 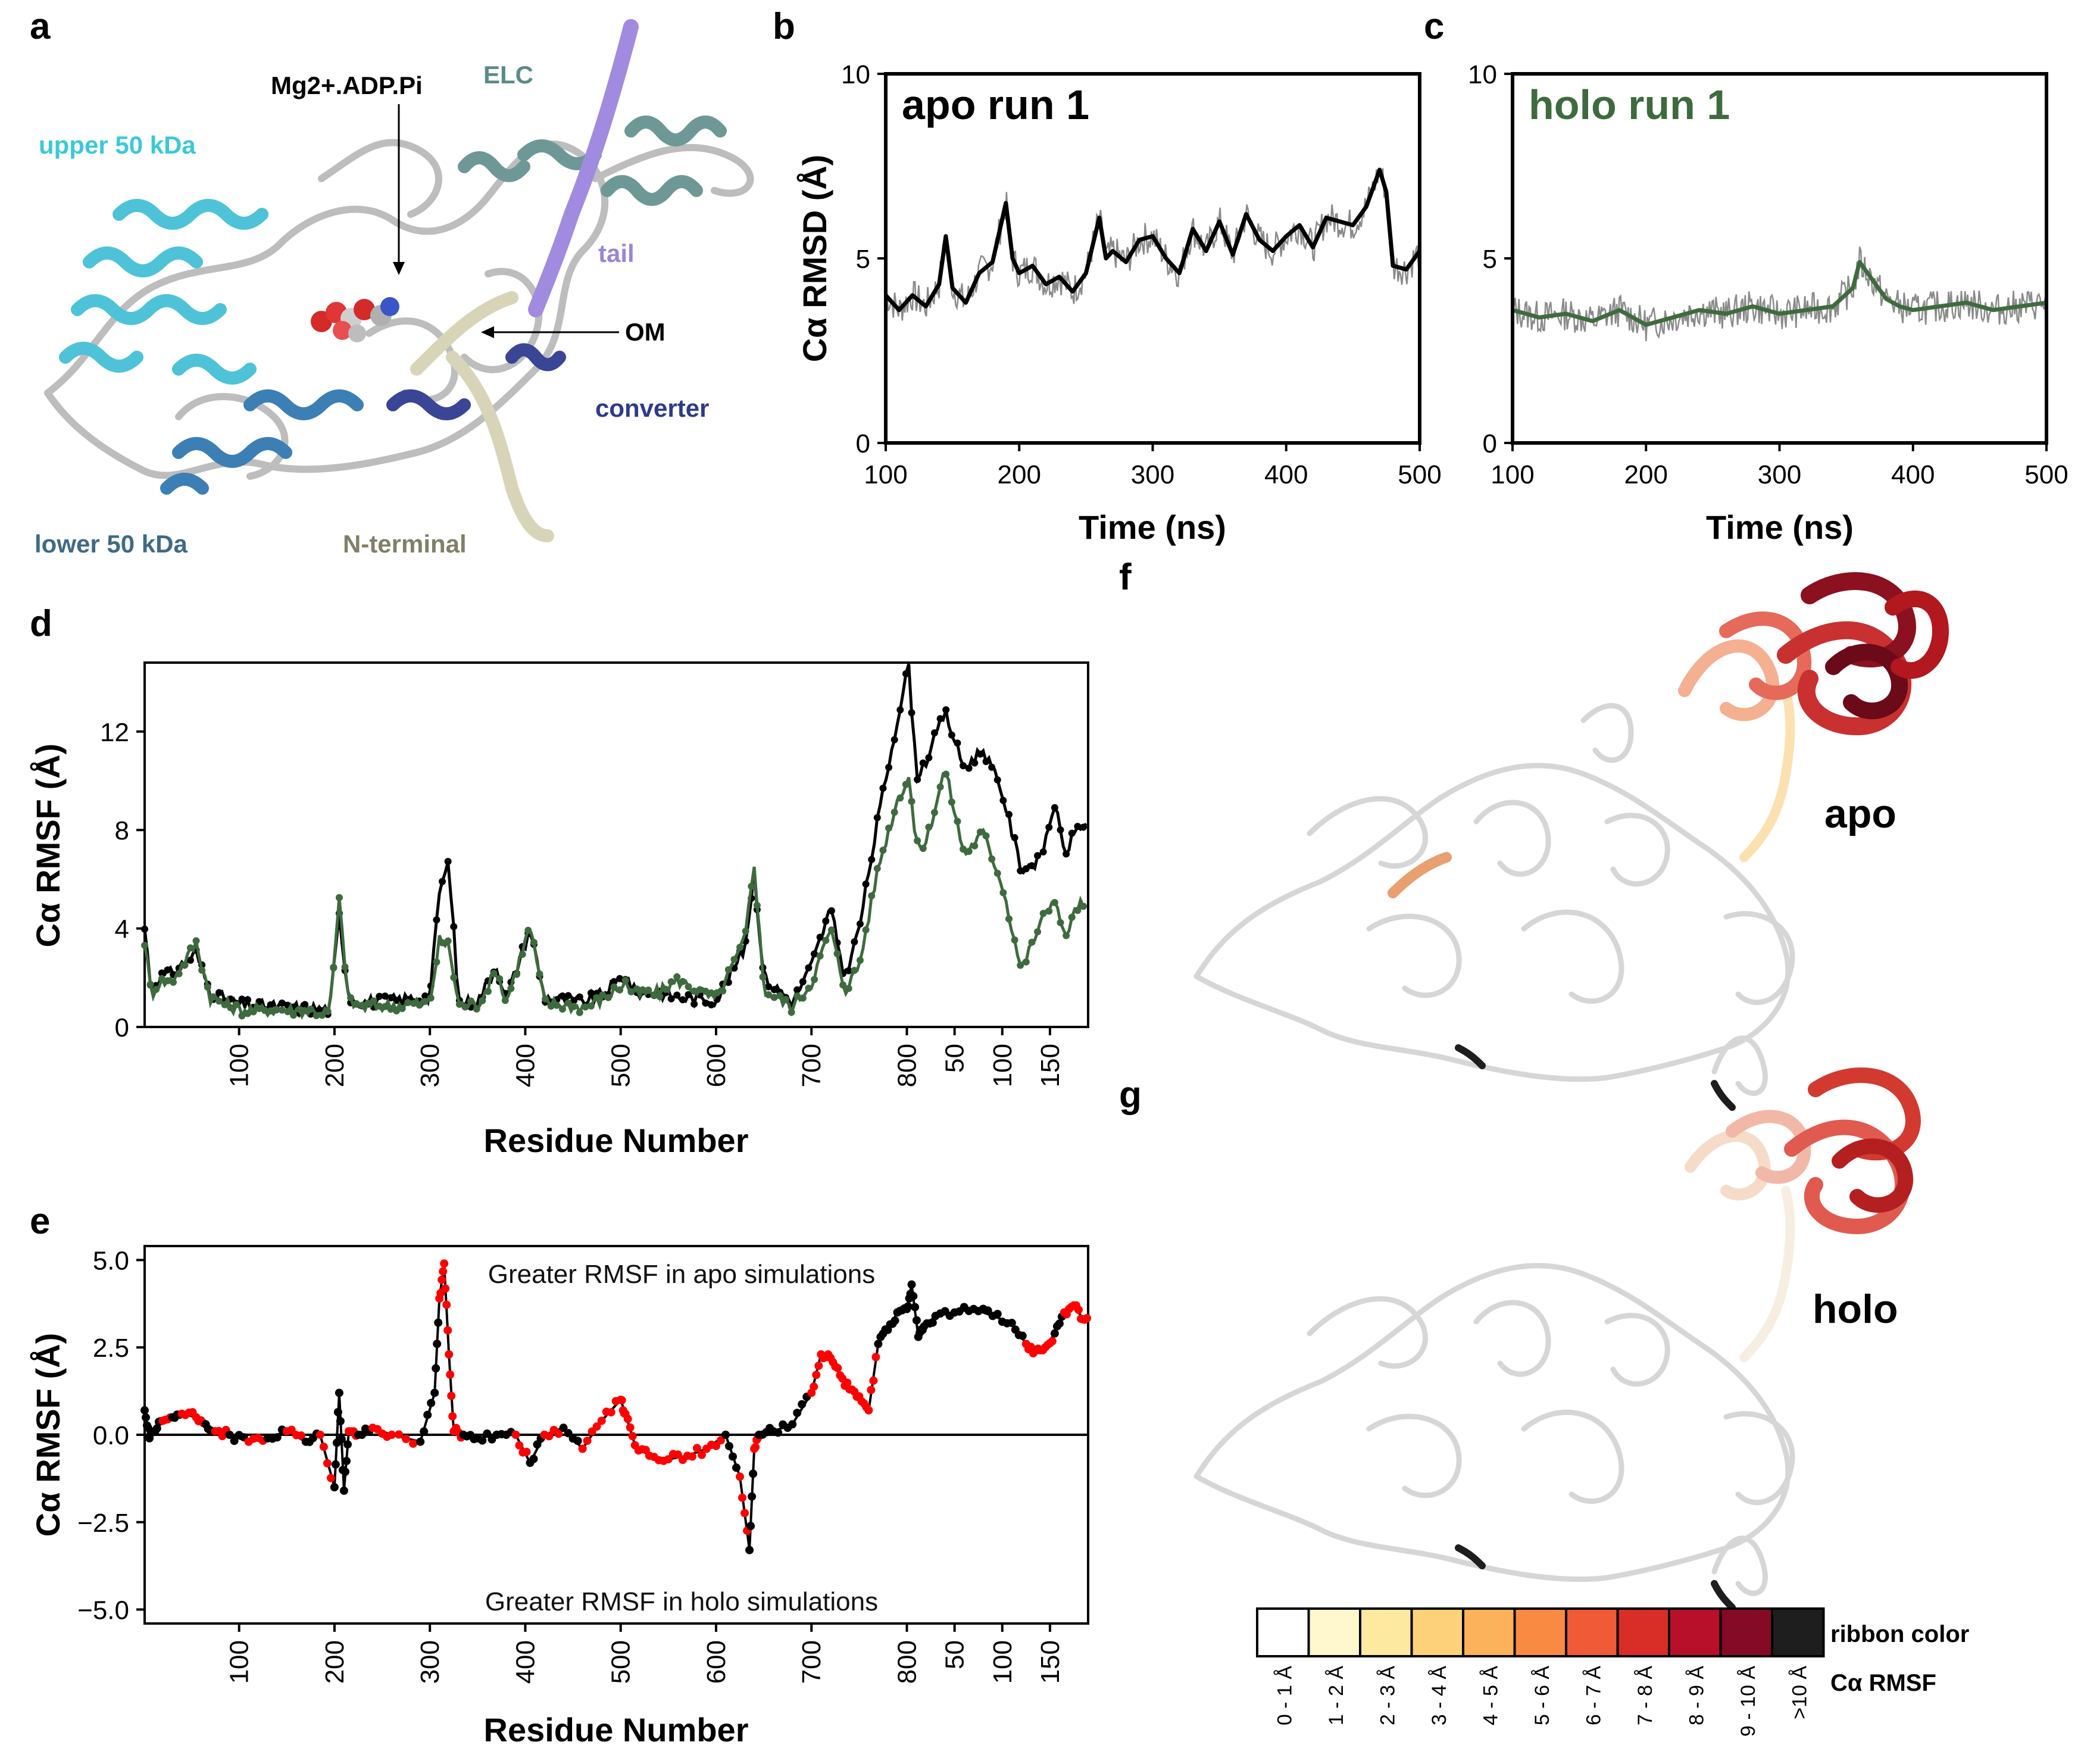 What do you see at coordinates (1020, 474) in the screenshot?
I see `x-tick-label: 200` at bounding box center [1020, 474].